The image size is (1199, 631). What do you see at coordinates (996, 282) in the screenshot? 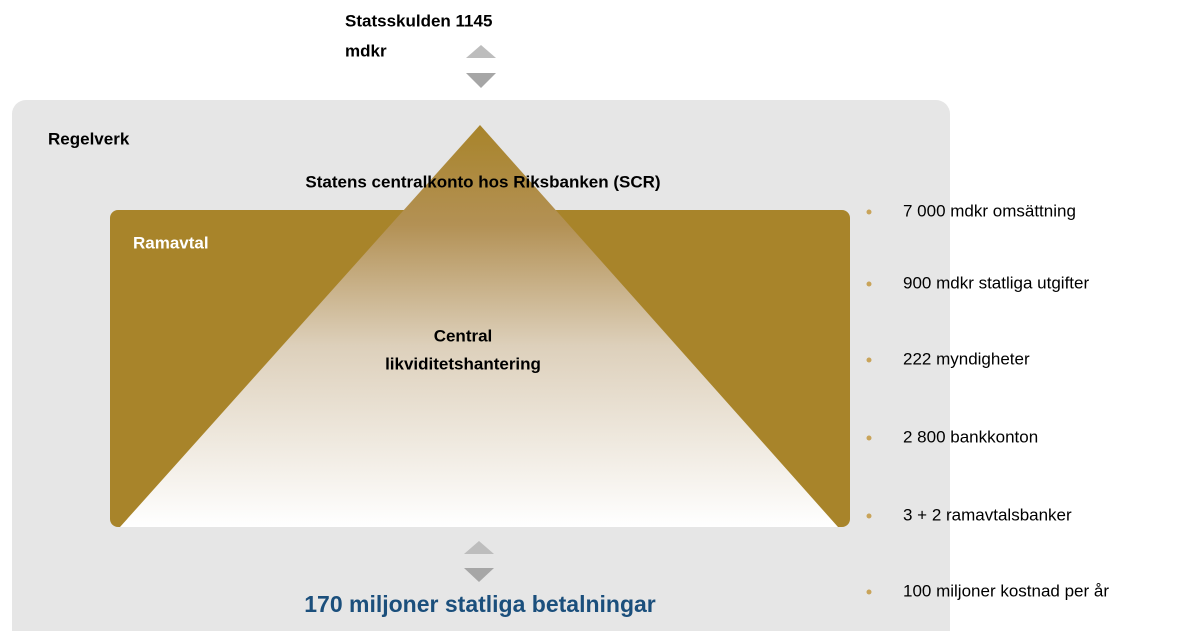
I see `fact: 900 mdkr statliga utgifter` at bounding box center [996, 282].